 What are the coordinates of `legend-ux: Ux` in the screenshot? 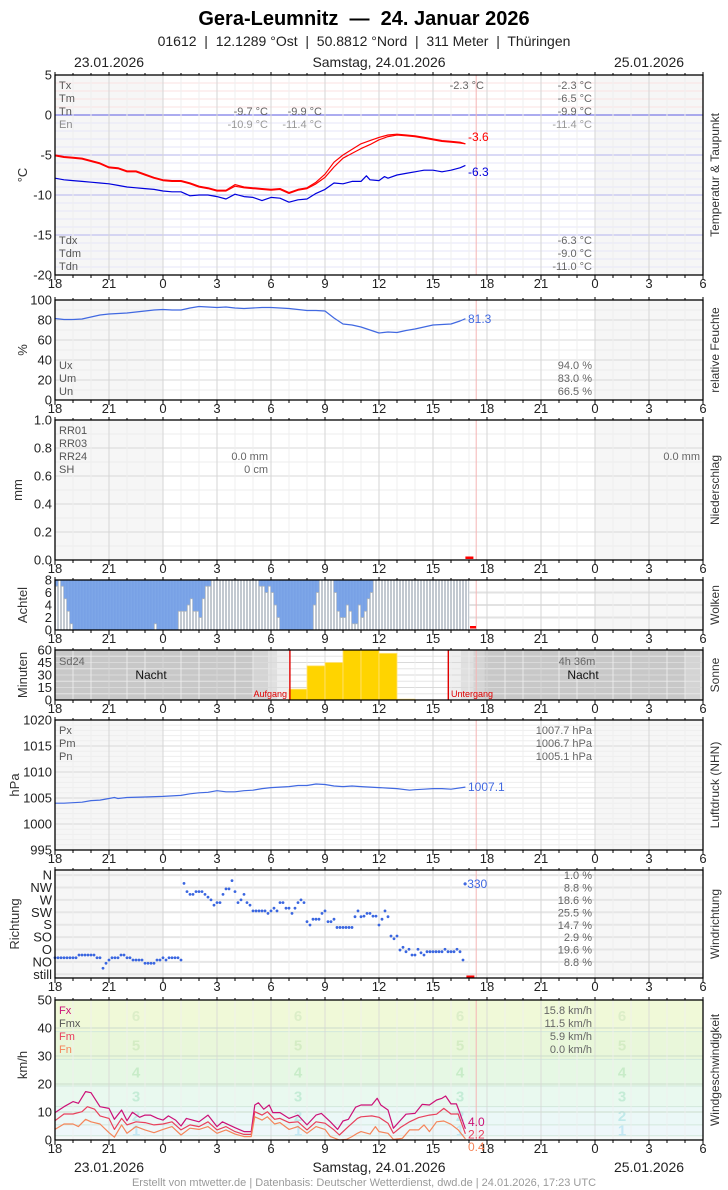 It's located at (66, 366).